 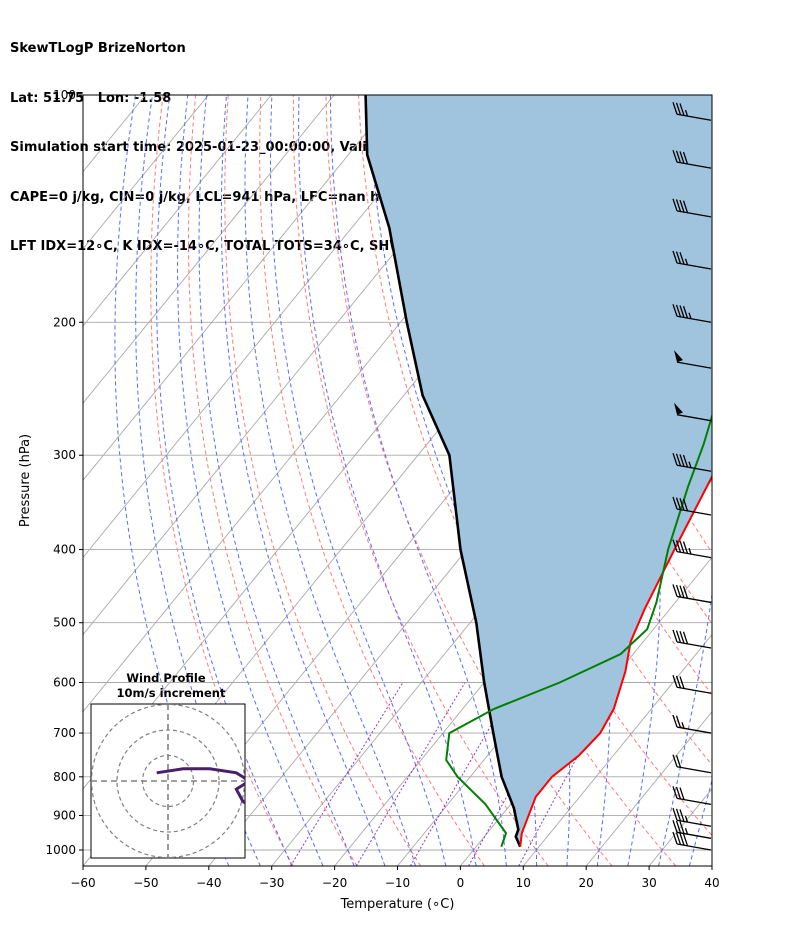 What do you see at coordinates (91, 98) in the screenshot?
I see `location-line: Lat: 51.75 Lon: -1.58` at bounding box center [91, 98].